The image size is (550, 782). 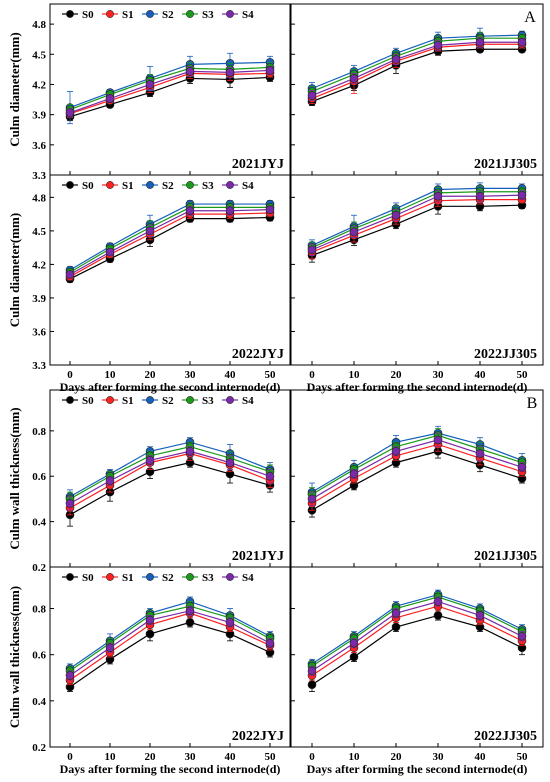 What do you see at coordinates (230, 577) in the screenshot?
I see `legend-marker-s4` at bounding box center [230, 577].